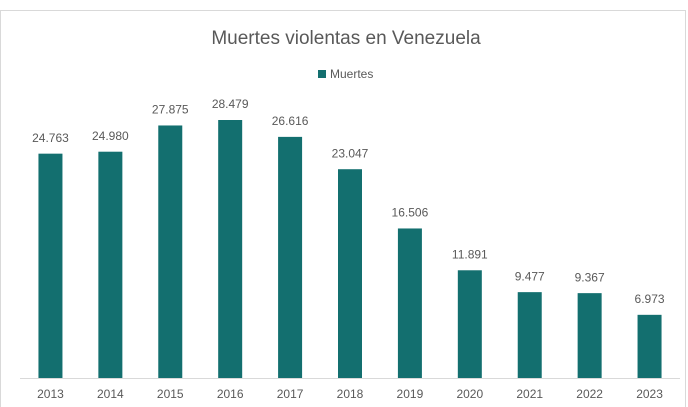 The width and height of the screenshot is (688, 407). What do you see at coordinates (170, 394) in the screenshot?
I see `x-tick-label: 2015` at bounding box center [170, 394].